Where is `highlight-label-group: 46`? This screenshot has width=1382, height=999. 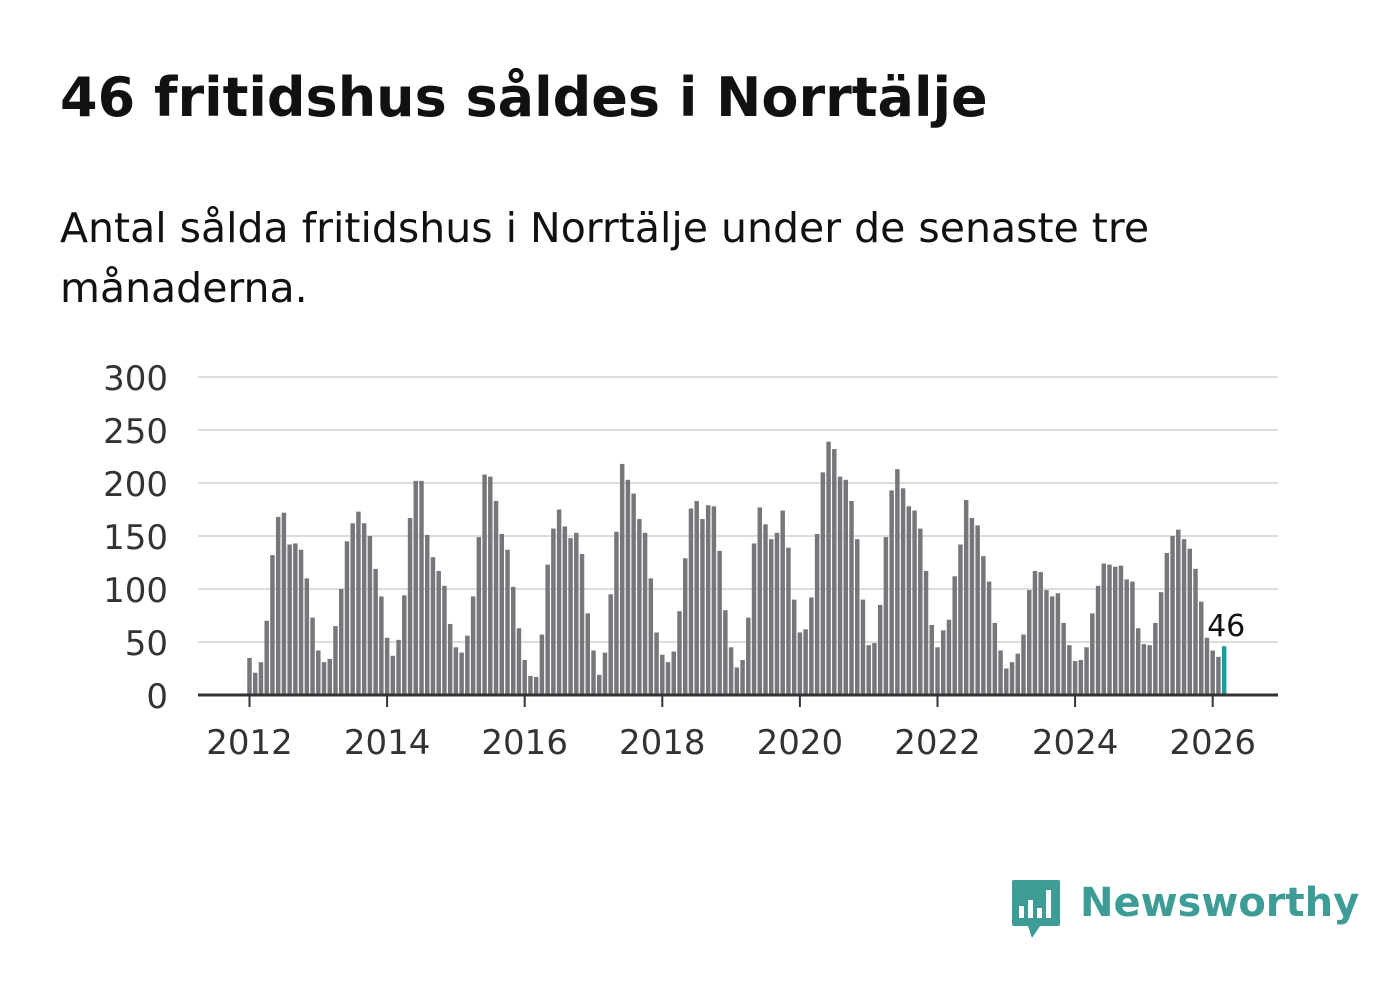 highlight-label-group: 46 is located at coordinates (1226, 626).